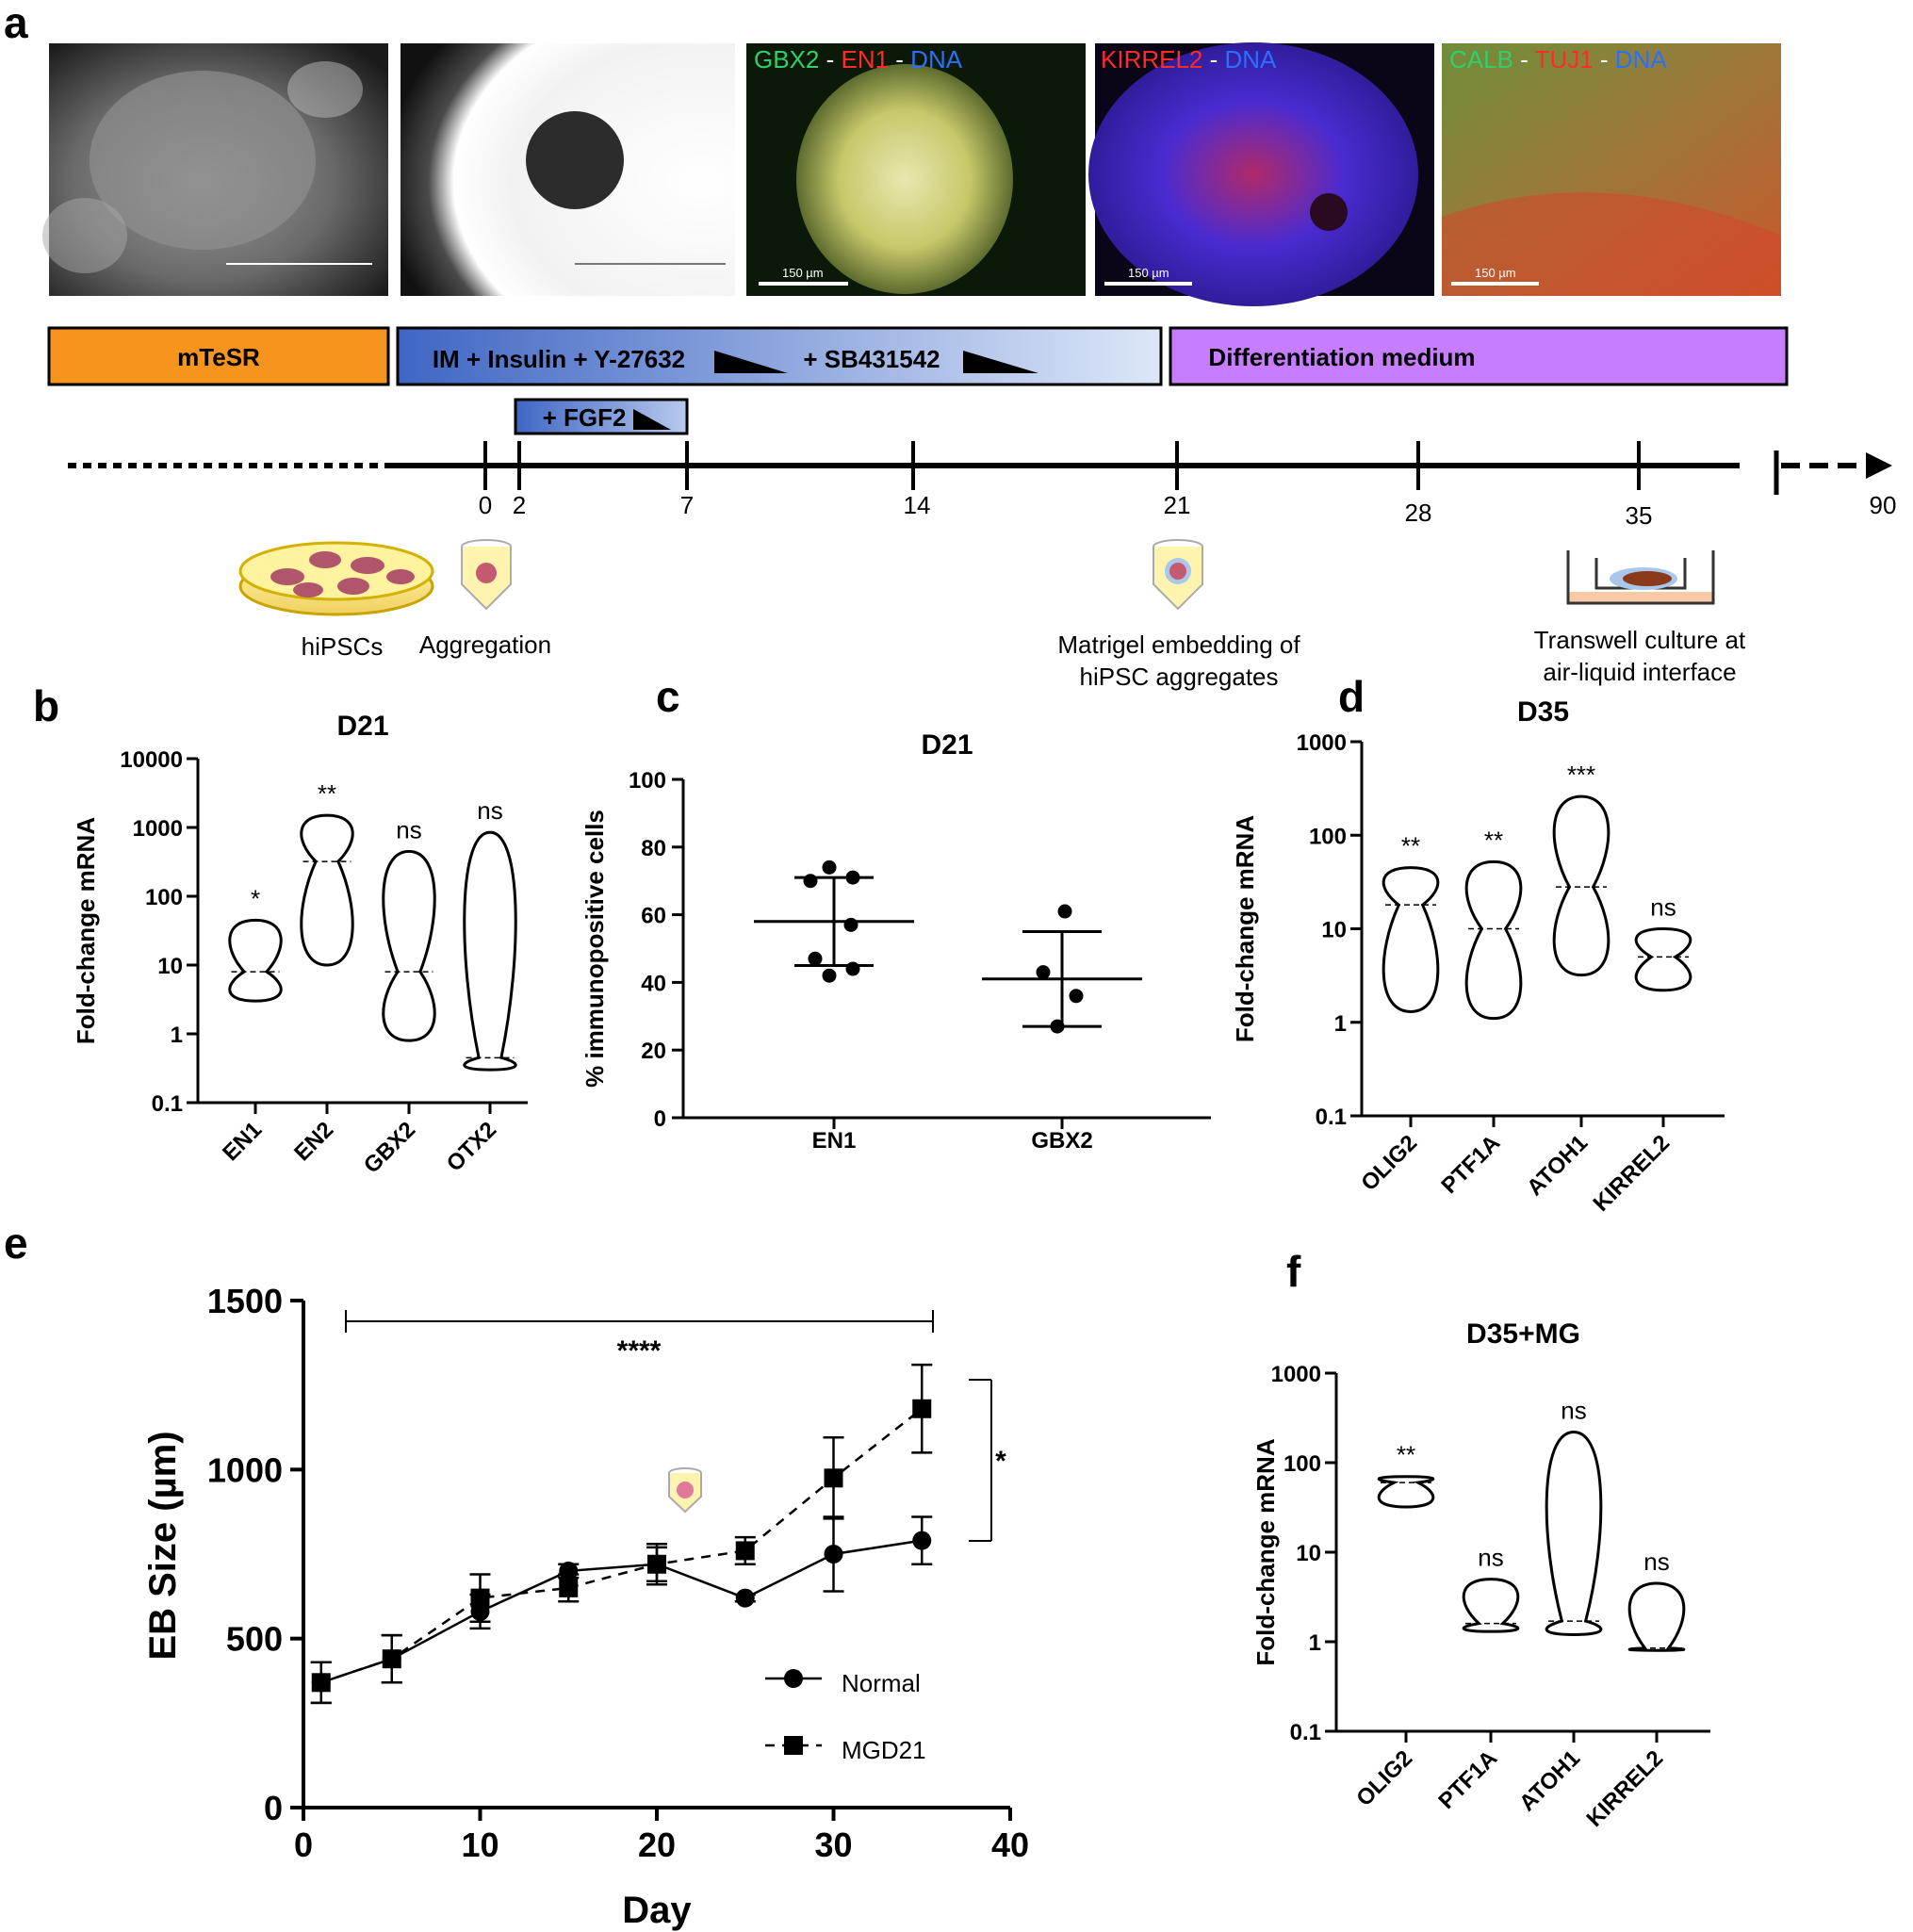 This screenshot has width=1913, height=1932. I want to click on medium-label-sb431542: + SB431542, so click(871, 359).